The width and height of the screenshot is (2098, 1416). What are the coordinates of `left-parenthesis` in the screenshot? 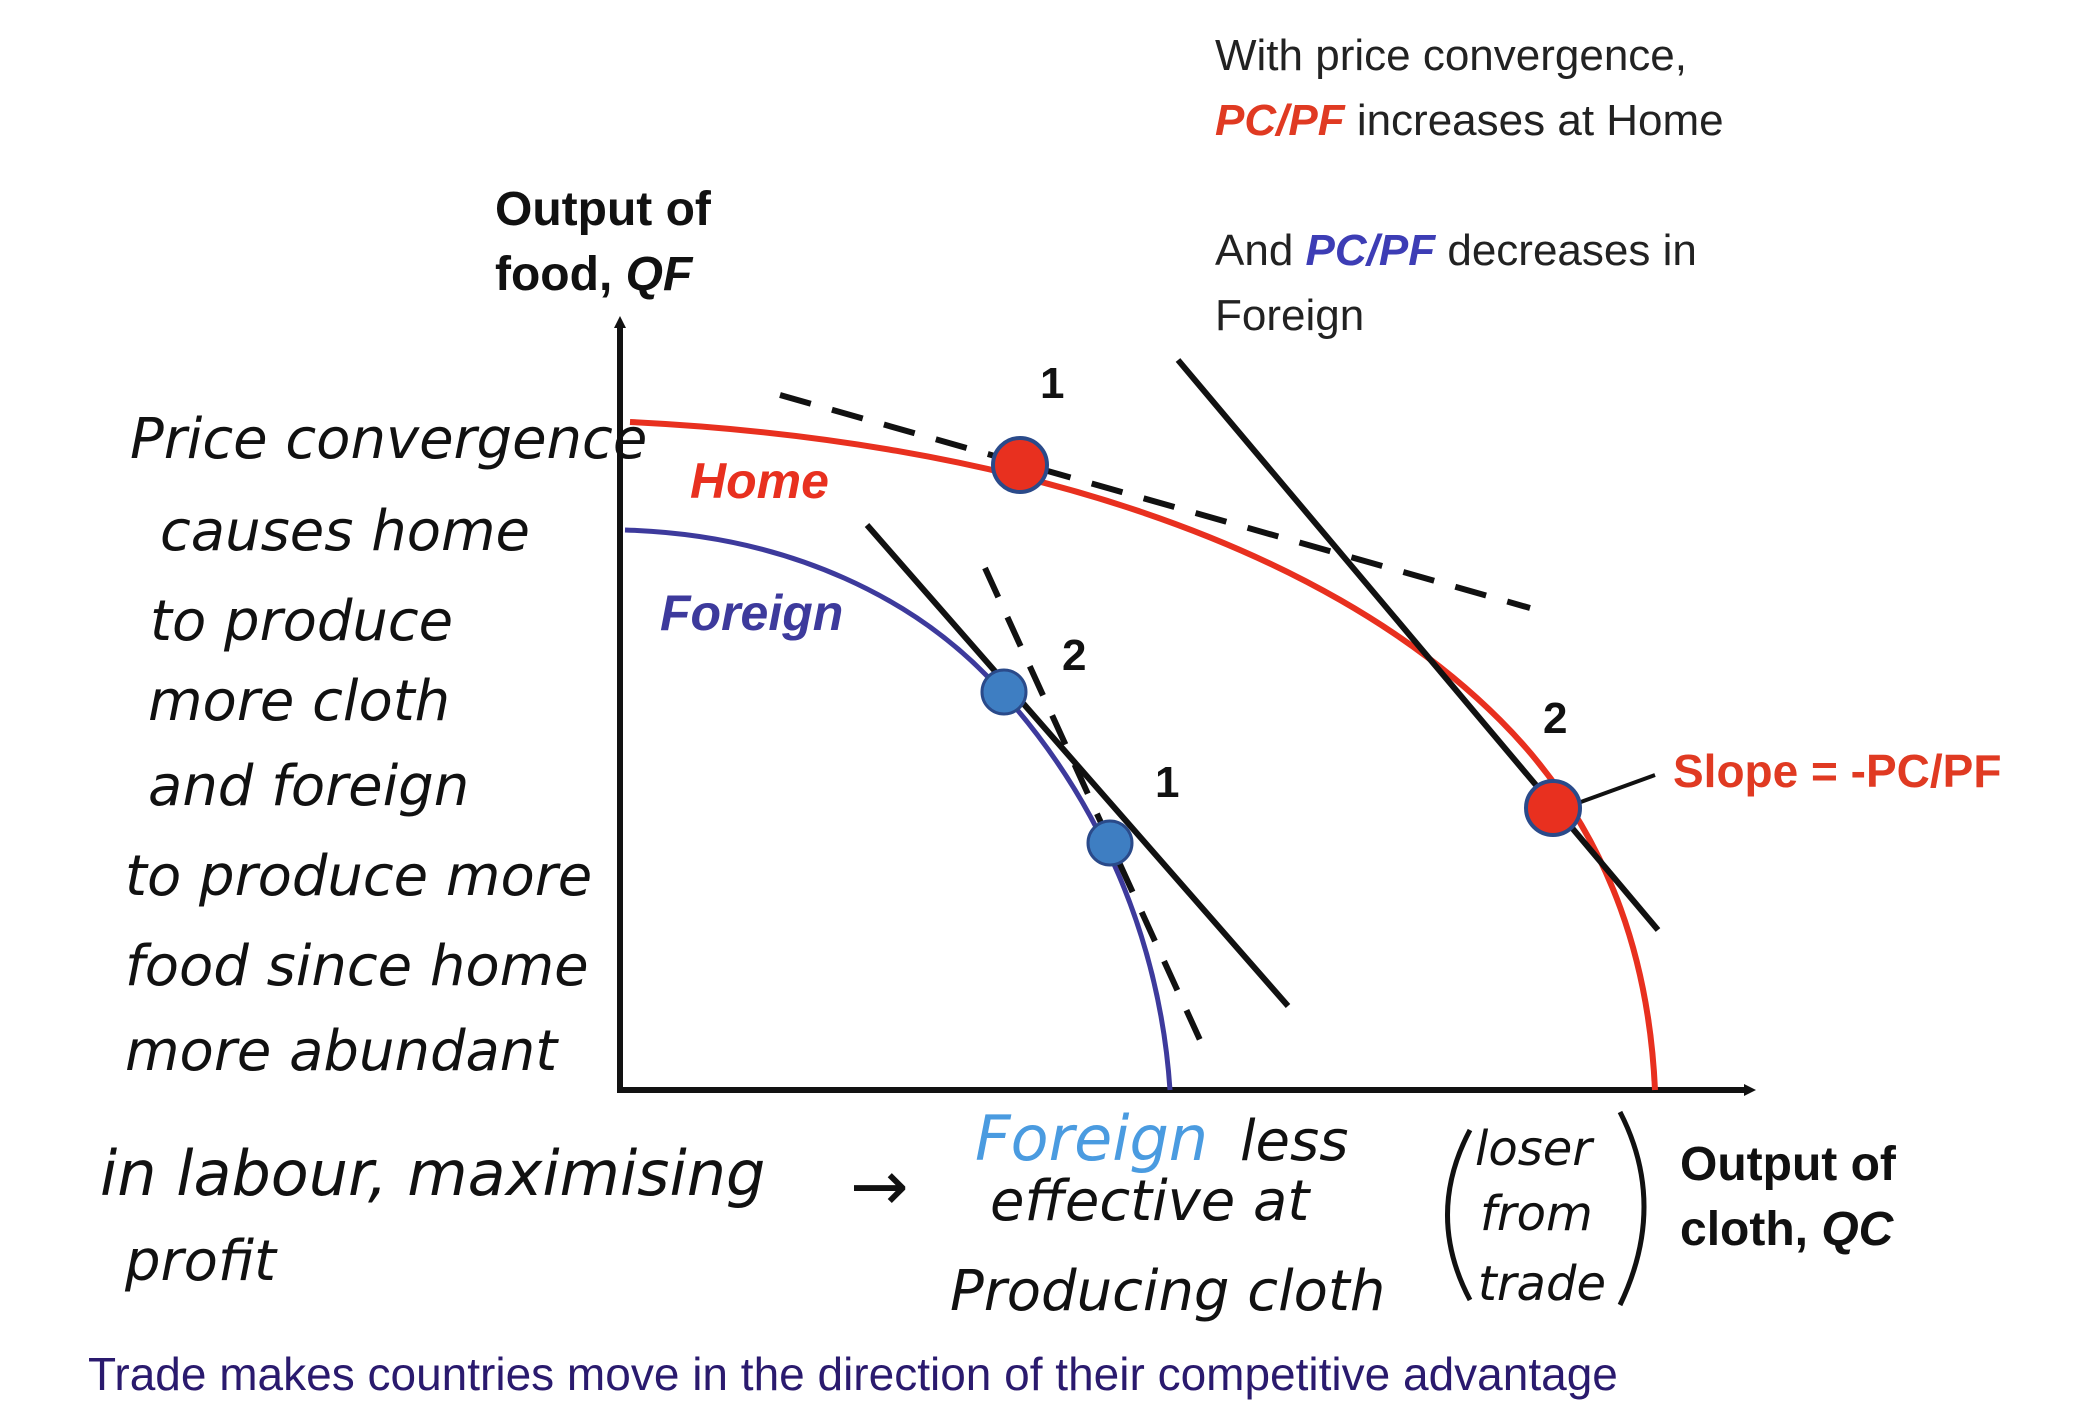 It's located at (1459, 1215).